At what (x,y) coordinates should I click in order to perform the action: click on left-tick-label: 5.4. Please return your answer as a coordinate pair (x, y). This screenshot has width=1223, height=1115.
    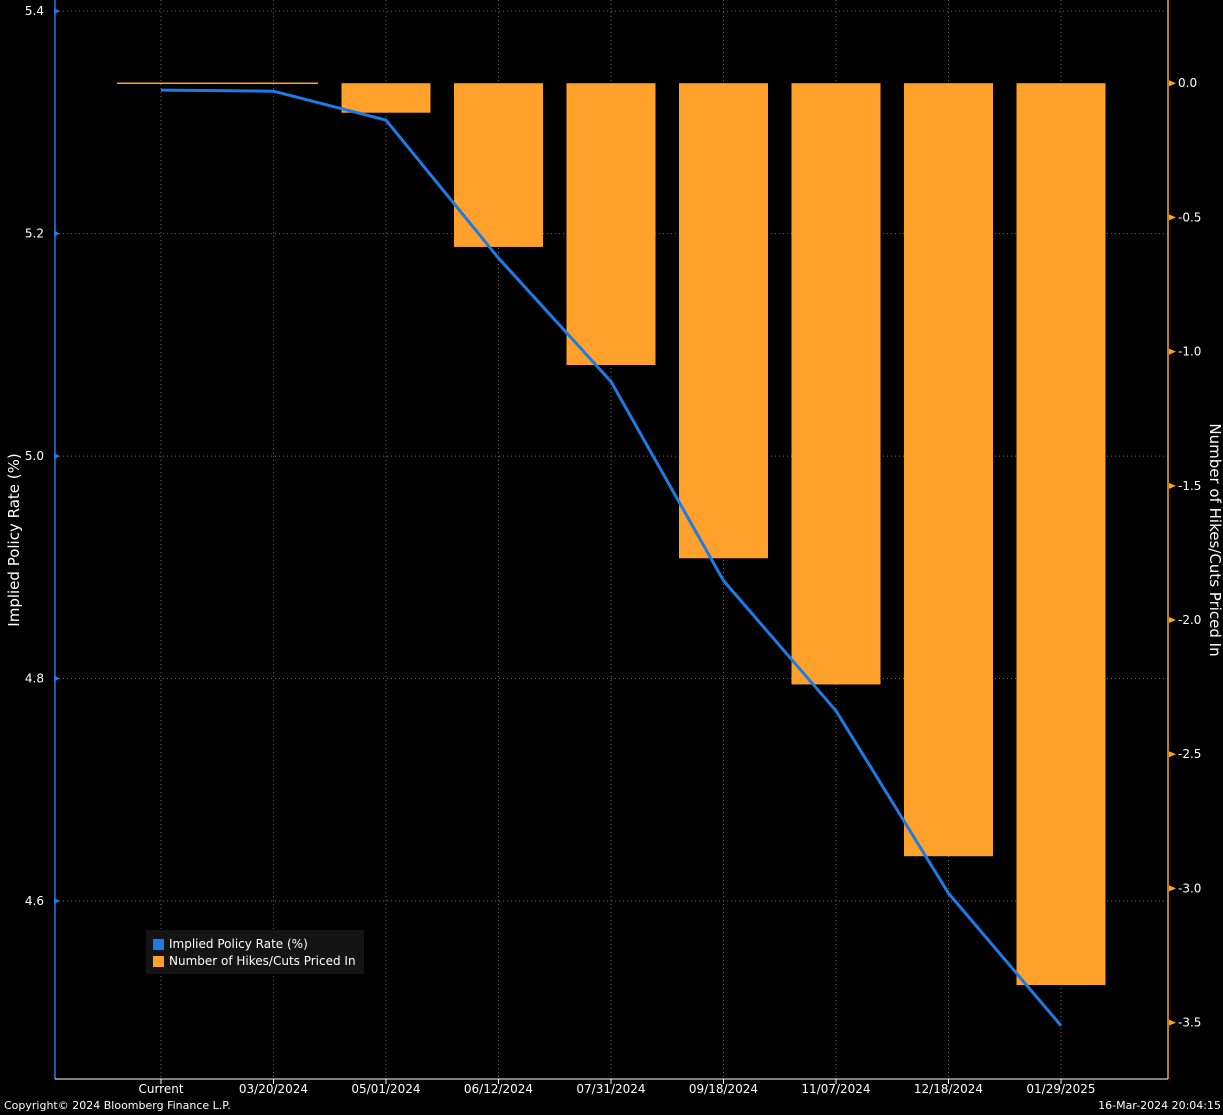
    Looking at the image, I should click on (34, 11).